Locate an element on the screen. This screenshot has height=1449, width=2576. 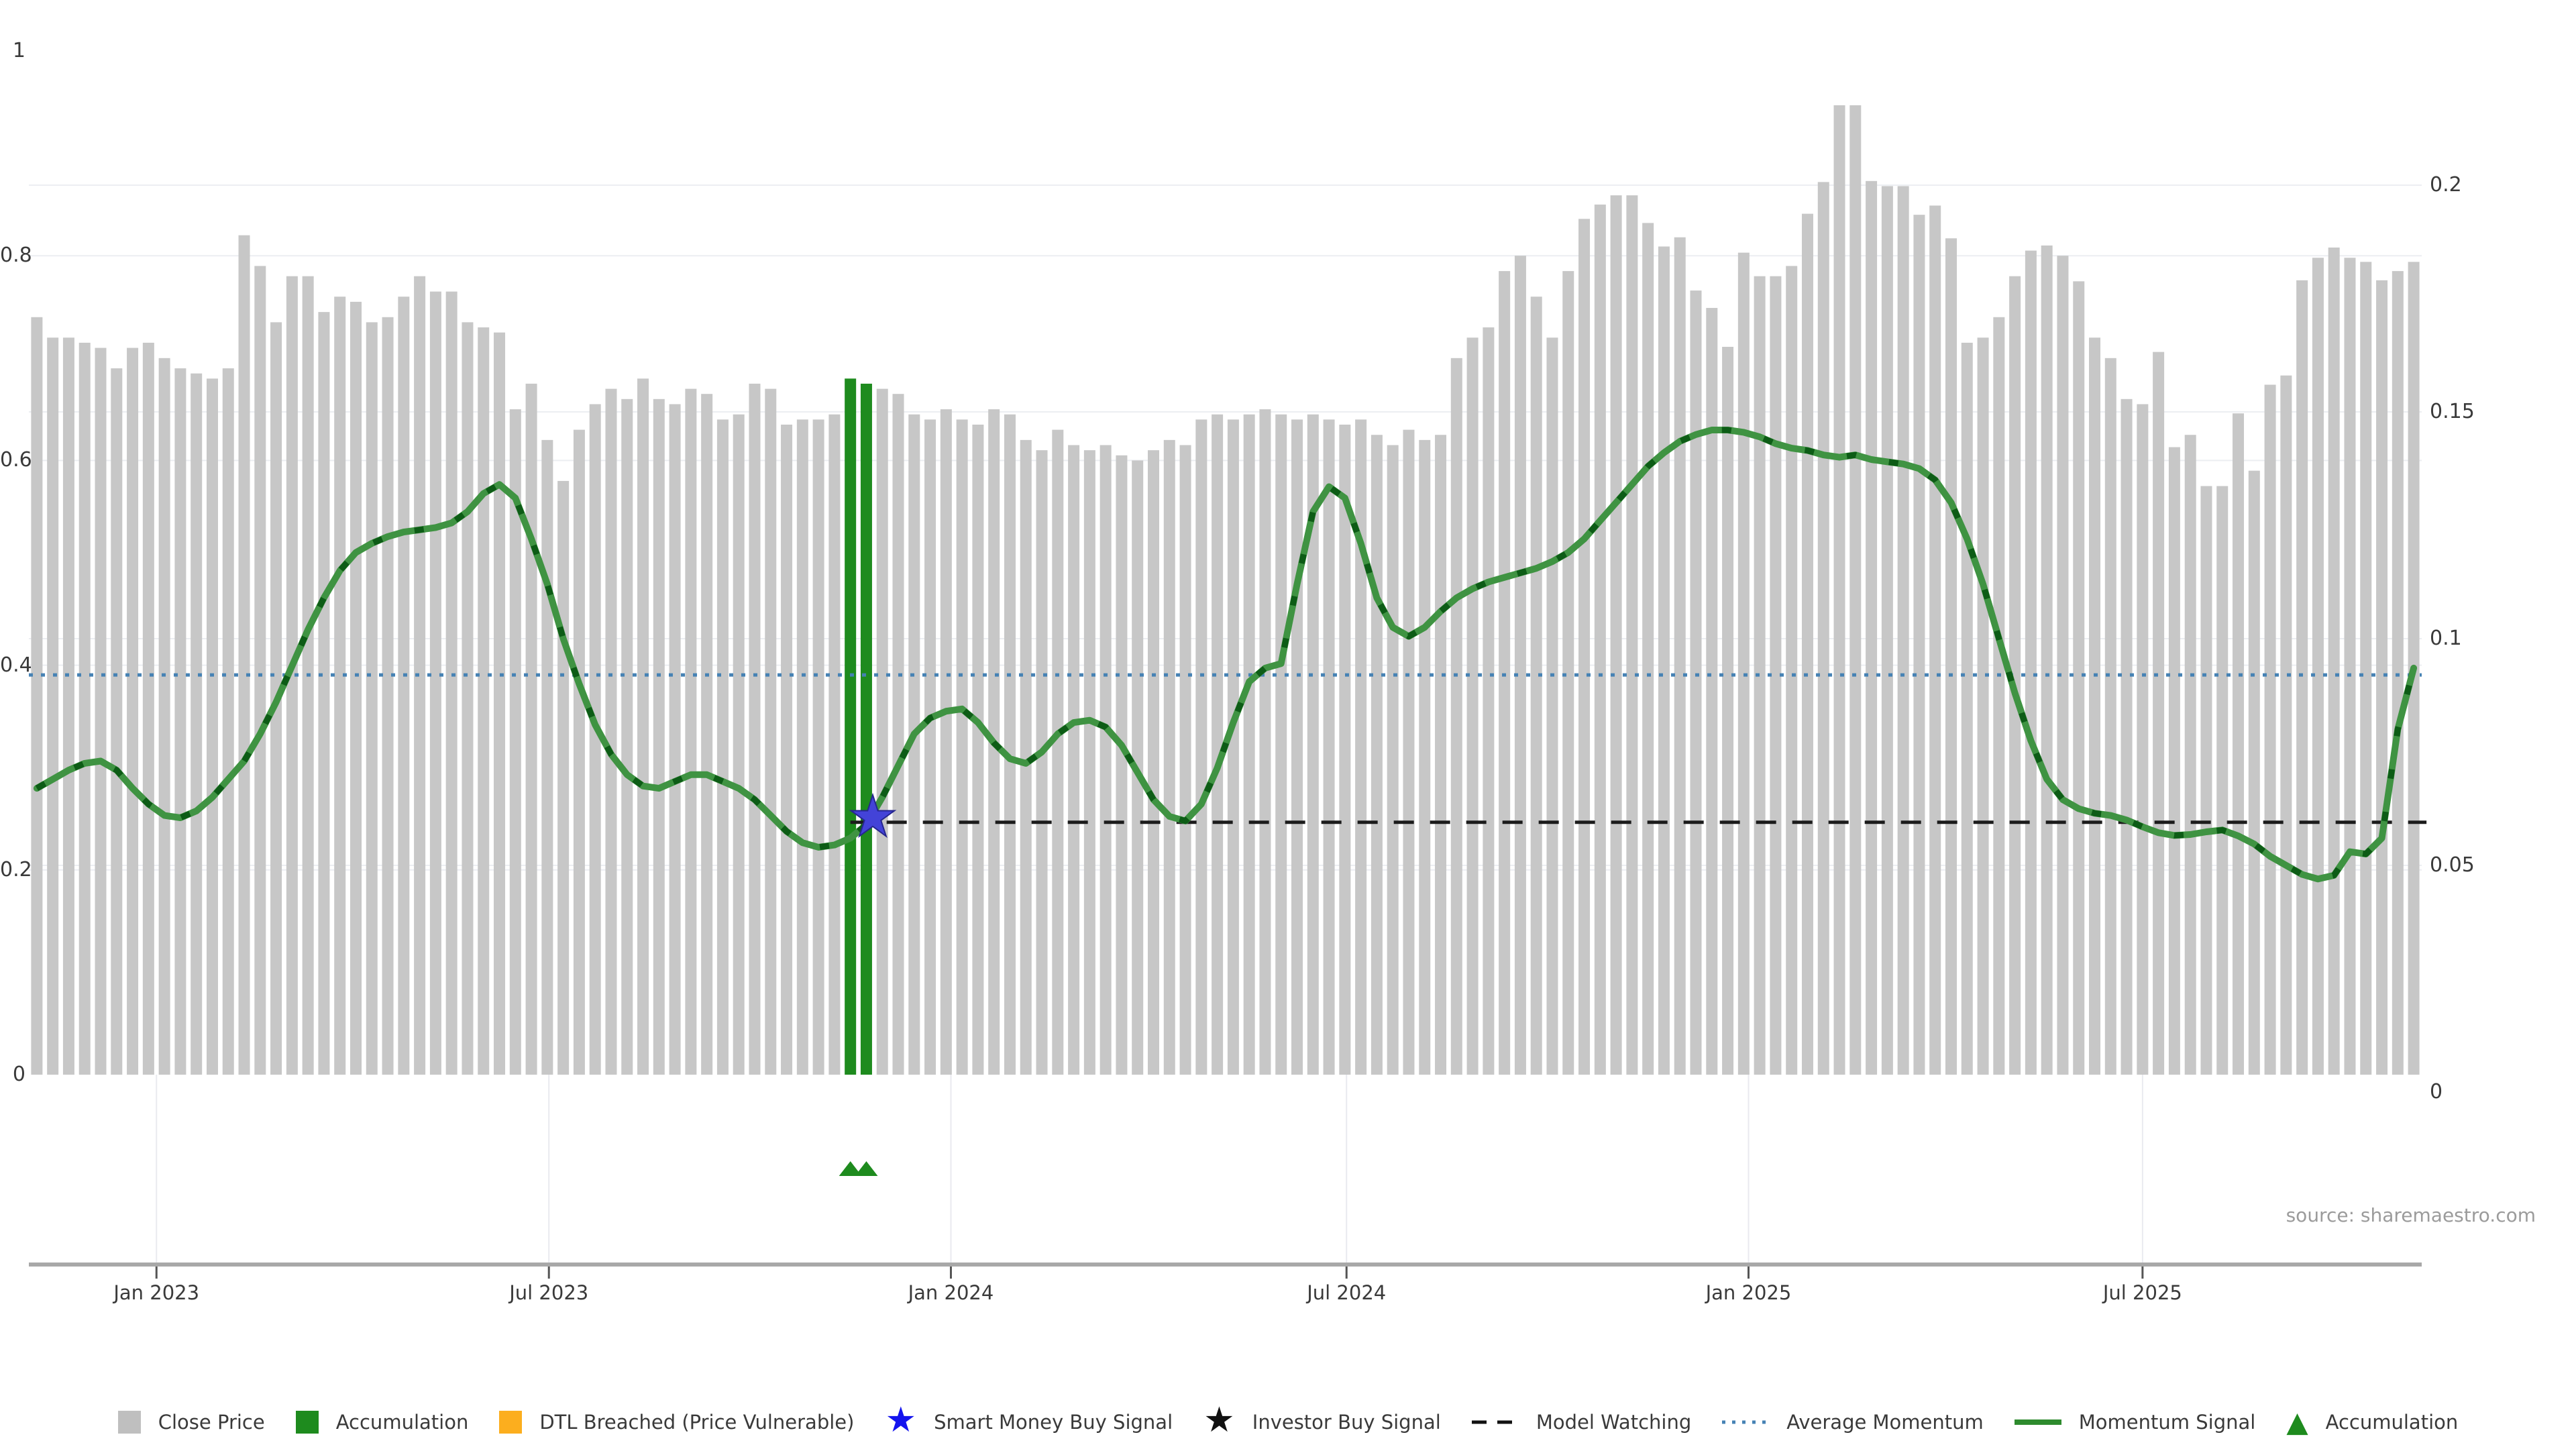
legend-item-average-momentum: Average Momentum is located at coordinates (1853, 1422).